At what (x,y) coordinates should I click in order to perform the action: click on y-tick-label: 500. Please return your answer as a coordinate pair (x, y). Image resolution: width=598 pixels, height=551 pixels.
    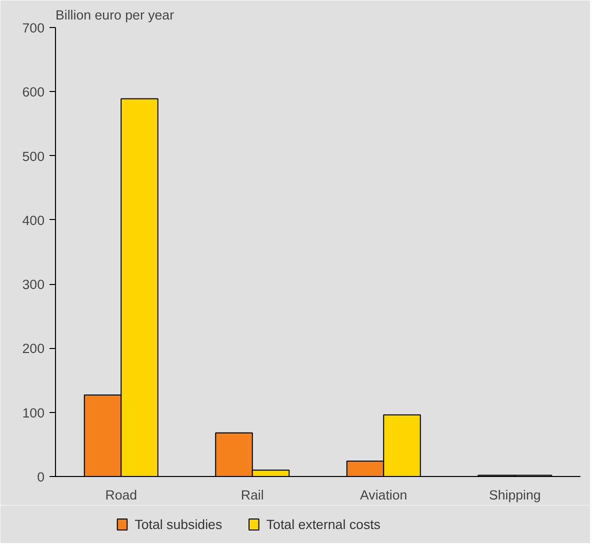
    Looking at the image, I should click on (33, 156).